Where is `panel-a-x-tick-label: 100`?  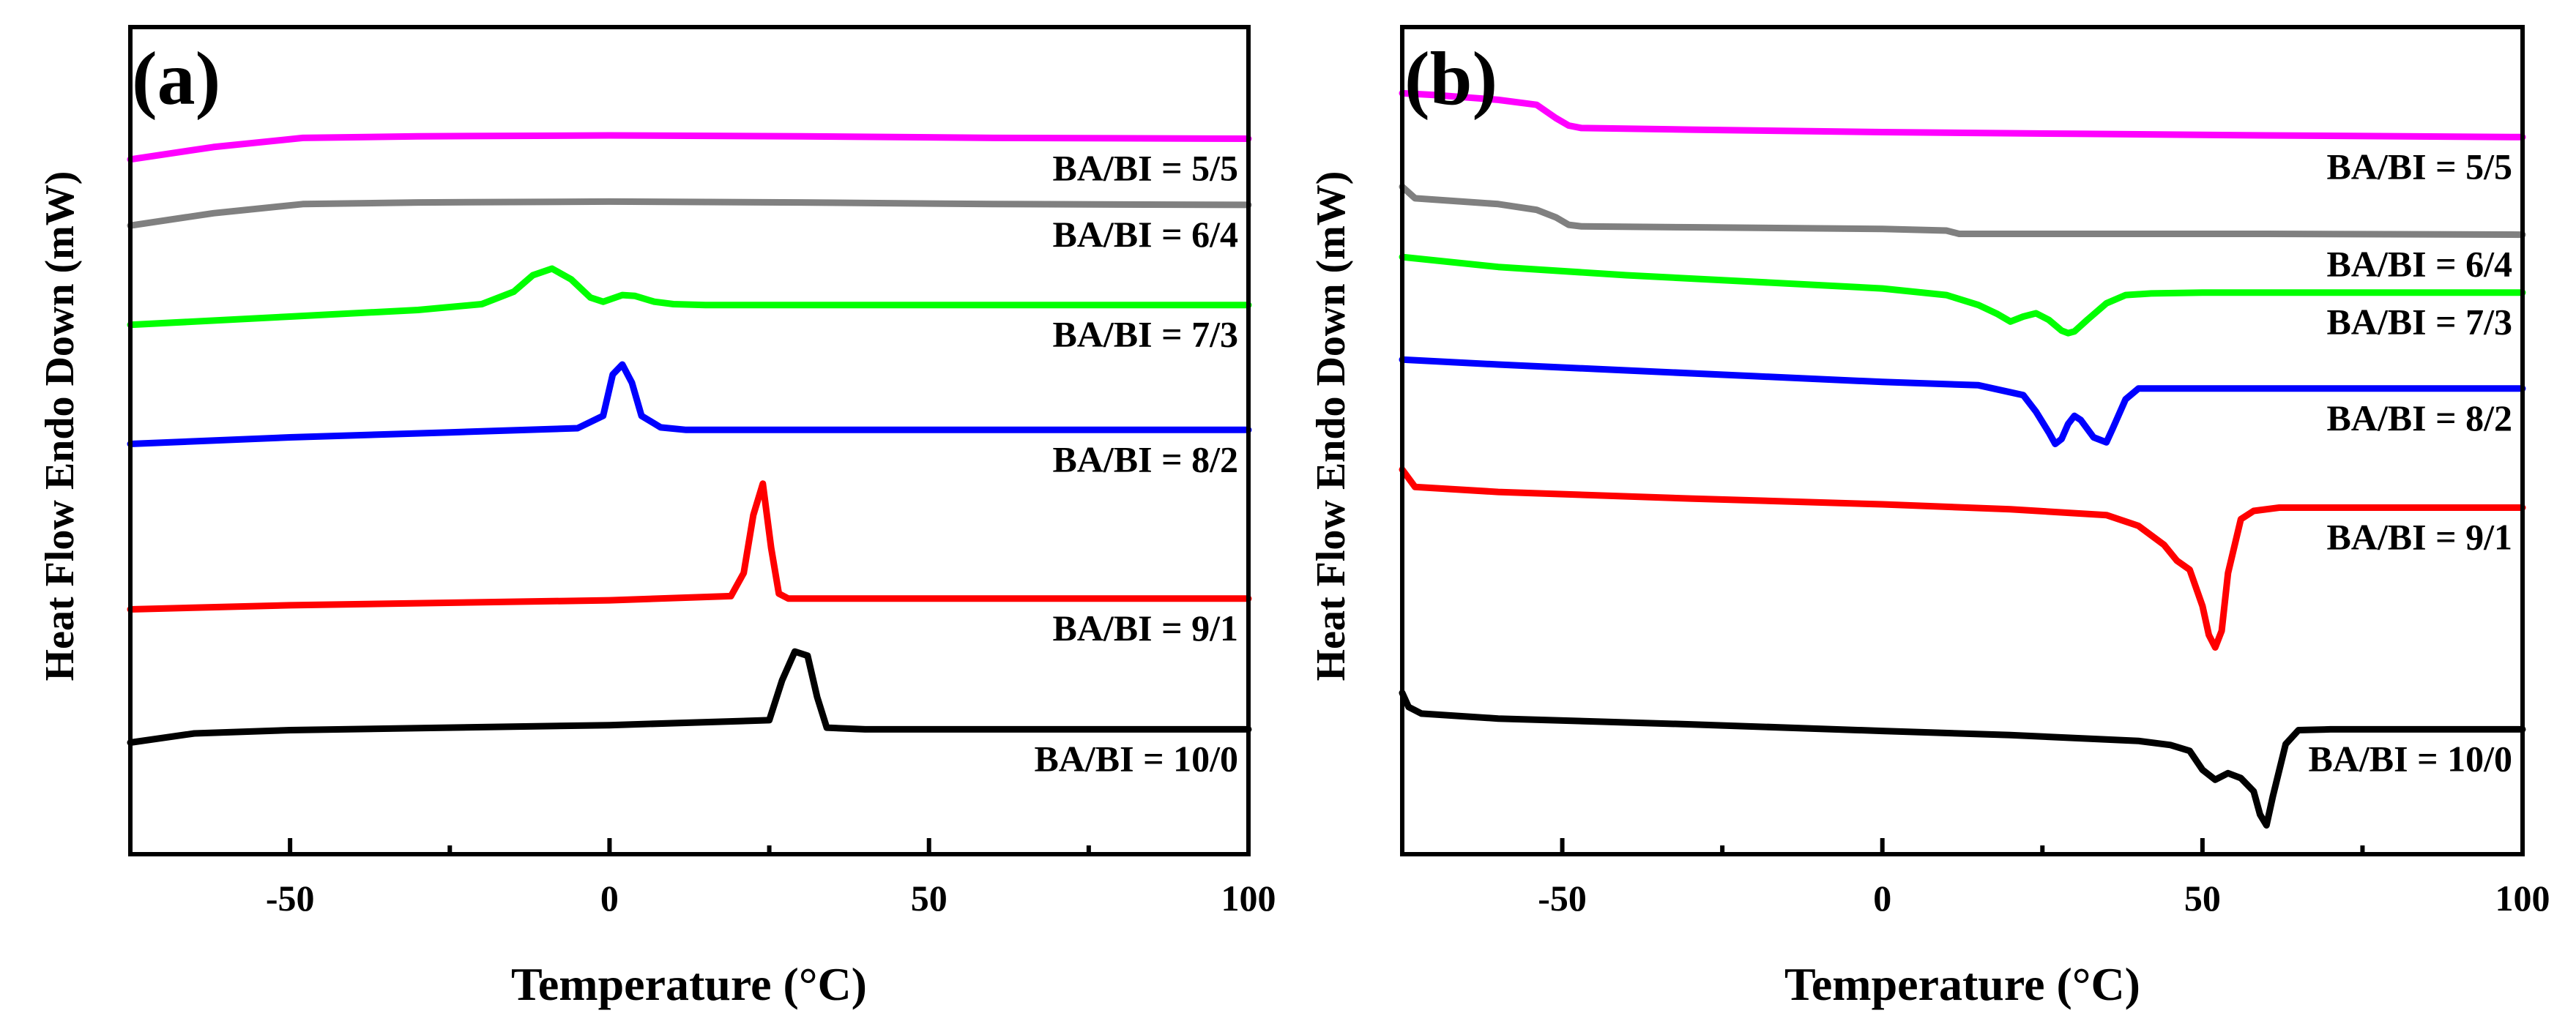
panel-a-x-tick-label: 100 is located at coordinates (1248, 899).